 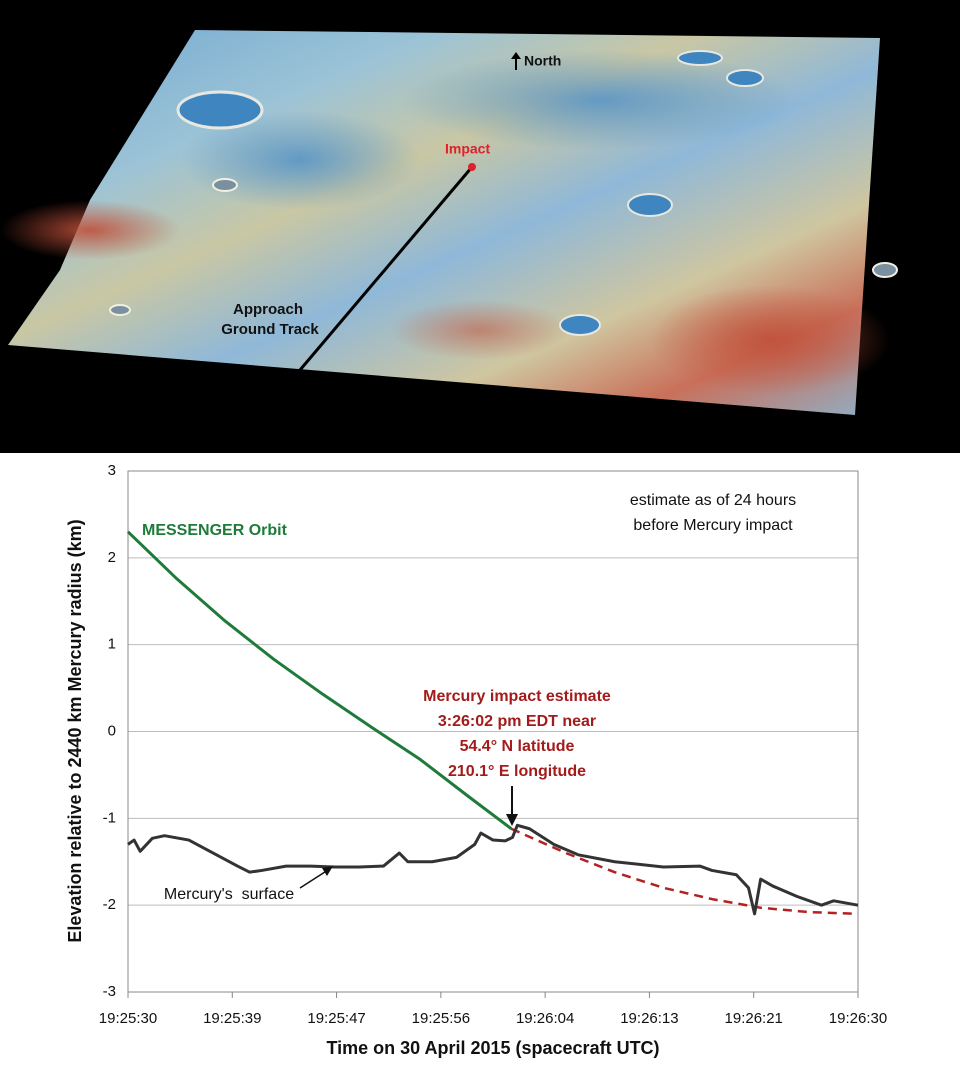 What do you see at coordinates (517, 696) in the screenshot?
I see `annotation: Mercury impact estimate` at bounding box center [517, 696].